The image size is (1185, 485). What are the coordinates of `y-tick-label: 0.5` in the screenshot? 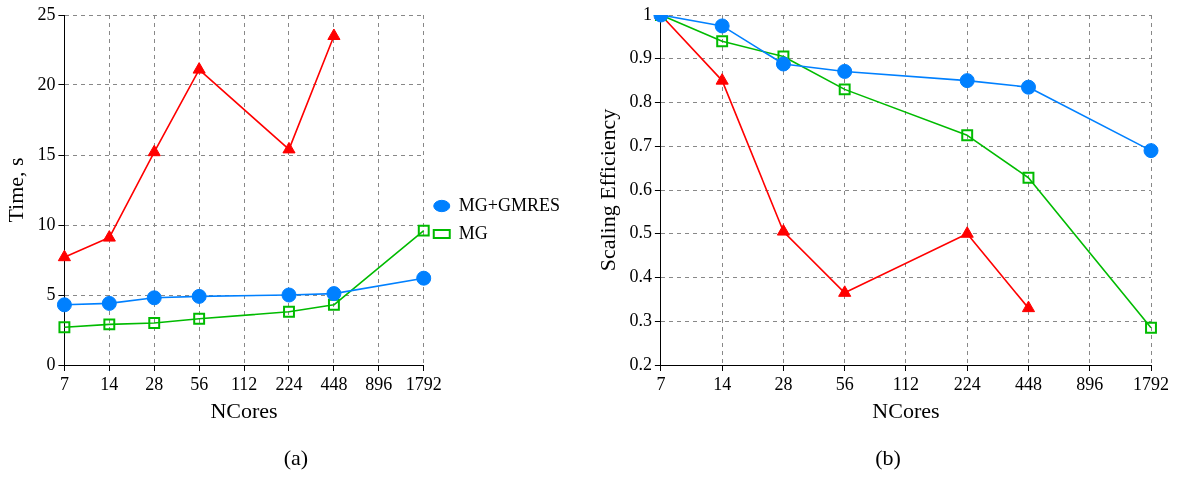 It's located at (640, 232).